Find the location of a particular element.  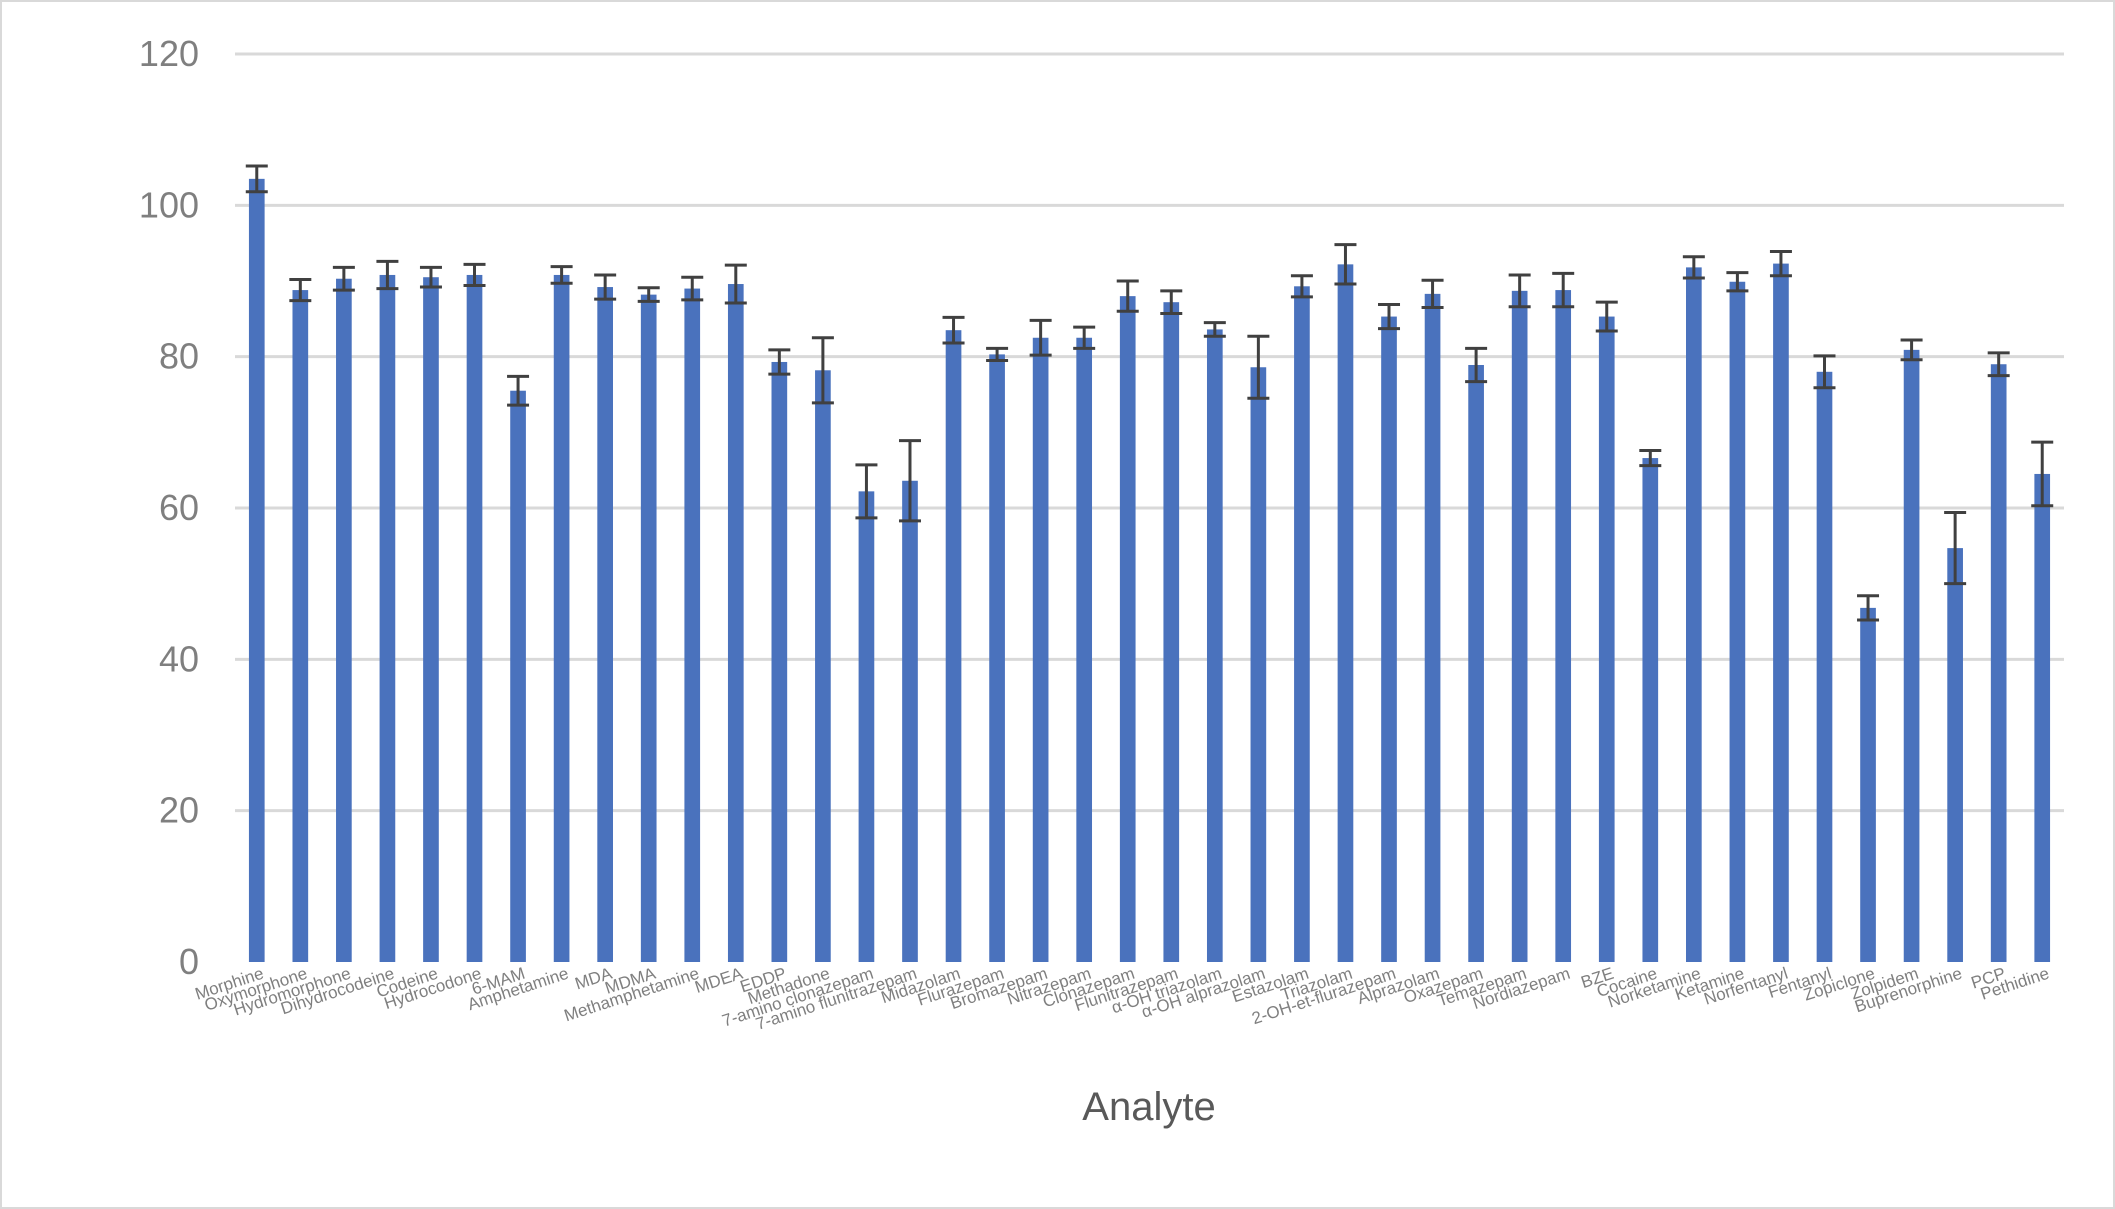

y-tick-label: 20 is located at coordinates (179, 810).